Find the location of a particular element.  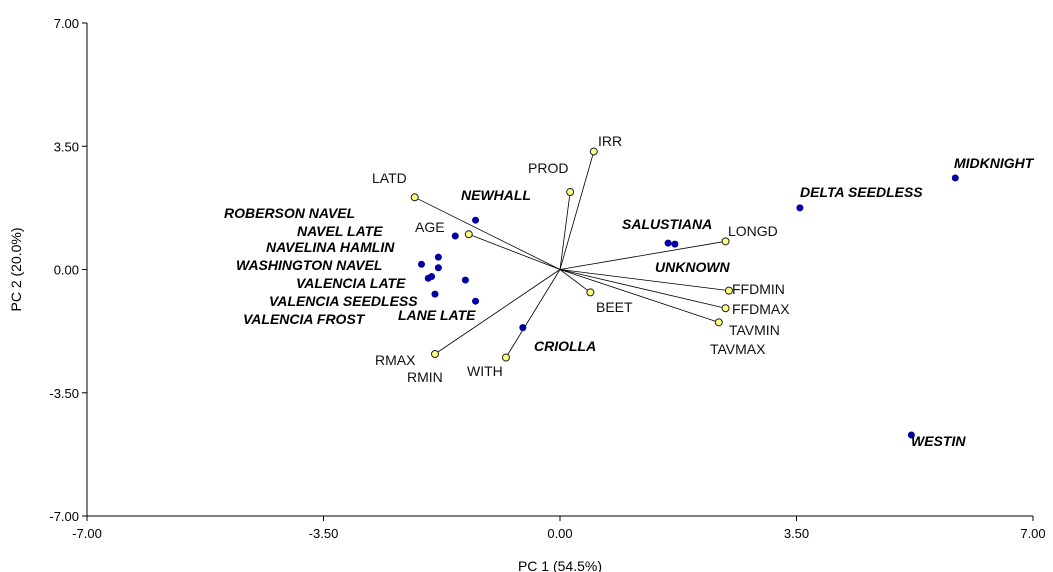

vector-irr is located at coordinates (577, 210).